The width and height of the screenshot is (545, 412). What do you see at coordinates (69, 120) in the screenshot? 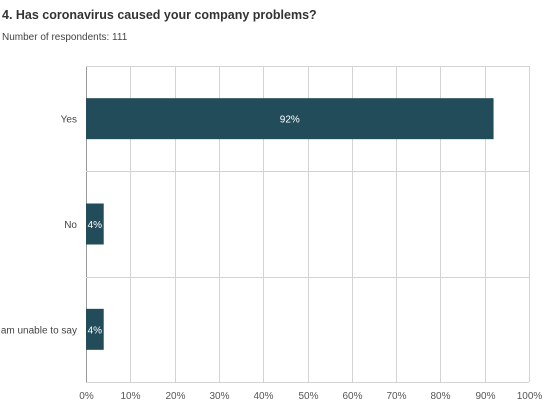
I see `category-label: Yes` at bounding box center [69, 120].